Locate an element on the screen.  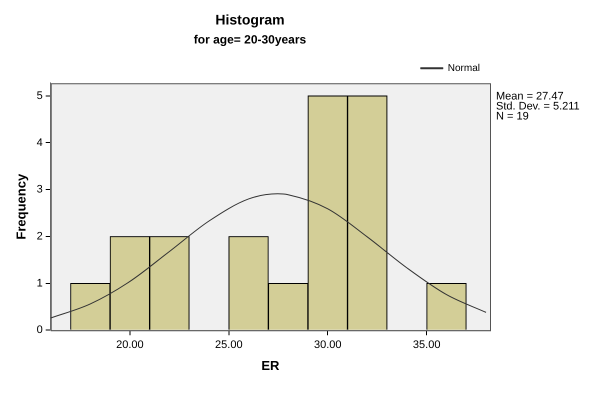
y-tick-label: 0 is located at coordinates (39, 330).